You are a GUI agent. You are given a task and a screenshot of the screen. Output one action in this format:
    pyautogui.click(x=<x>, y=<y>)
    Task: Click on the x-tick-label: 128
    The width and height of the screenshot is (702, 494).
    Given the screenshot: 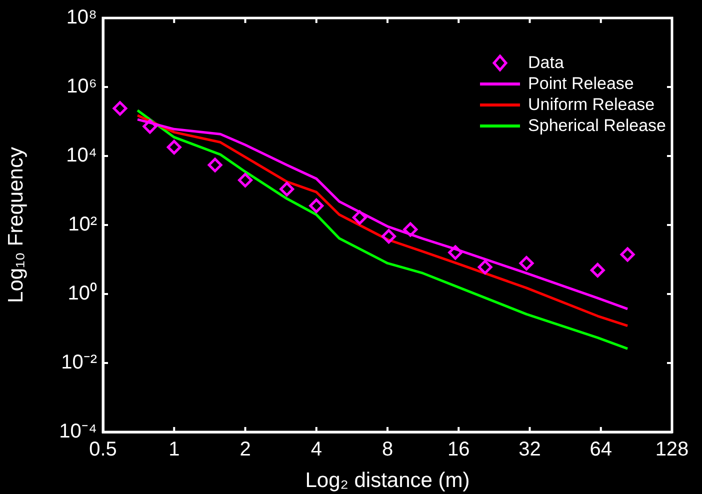 What is the action you would take?
    pyautogui.click(x=672, y=449)
    